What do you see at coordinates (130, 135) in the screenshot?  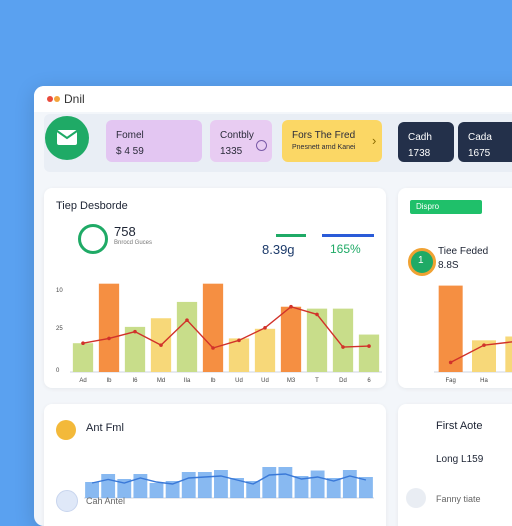 I see `card-title: Fomel` at bounding box center [130, 135].